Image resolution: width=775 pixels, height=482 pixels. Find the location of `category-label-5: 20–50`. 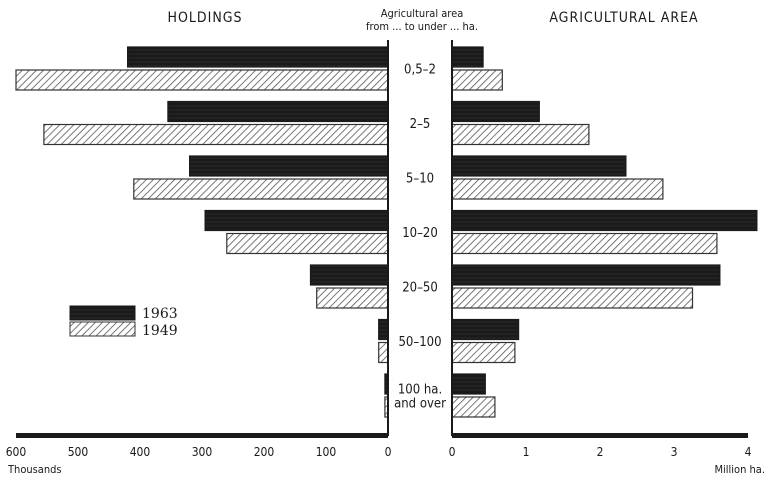

category-label-5: 20–50 is located at coordinates (420, 288).